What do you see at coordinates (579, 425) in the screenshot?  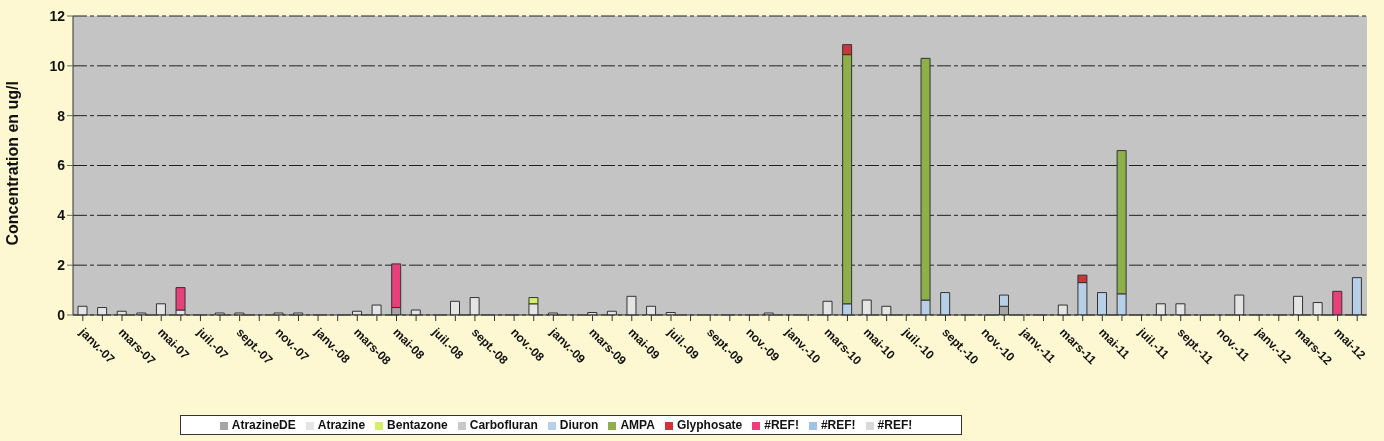 I see `legend-label: Diuron` at bounding box center [579, 425].